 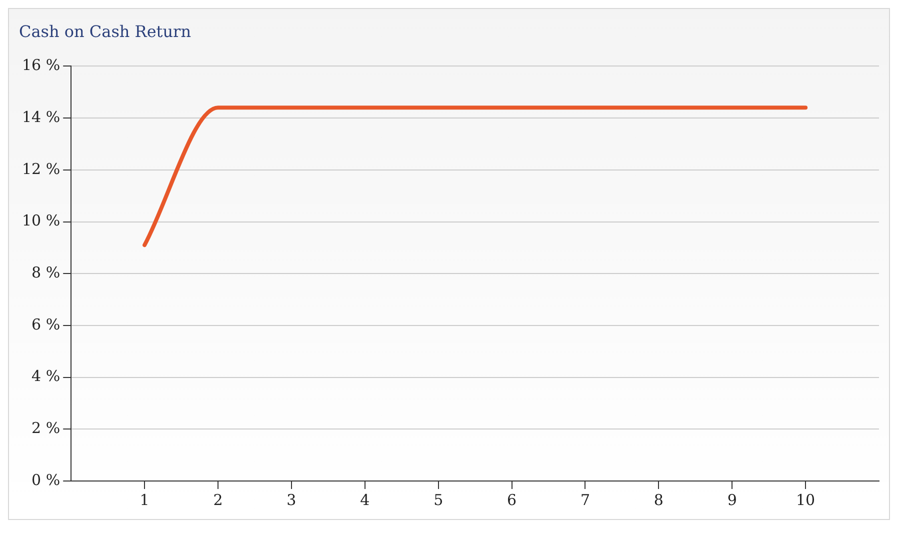 What do you see at coordinates (46, 324) in the screenshot?
I see `y-tick-label: 6 %` at bounding box center [46, 324].